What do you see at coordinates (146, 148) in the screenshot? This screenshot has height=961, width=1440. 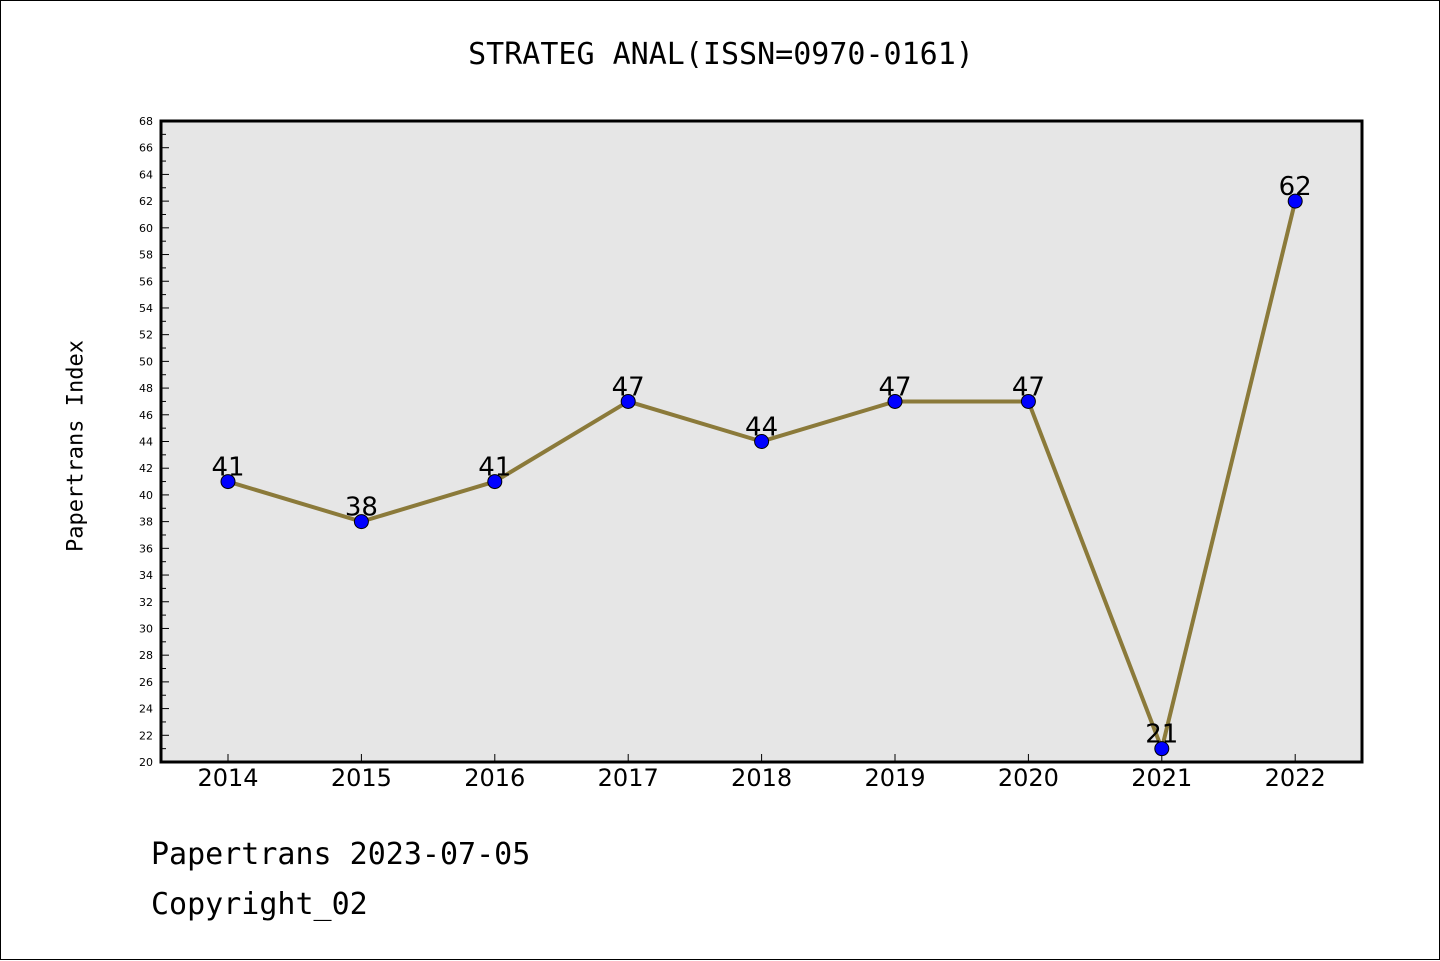 I see `y-tick-label: 66` at bounding box center [146, 148].